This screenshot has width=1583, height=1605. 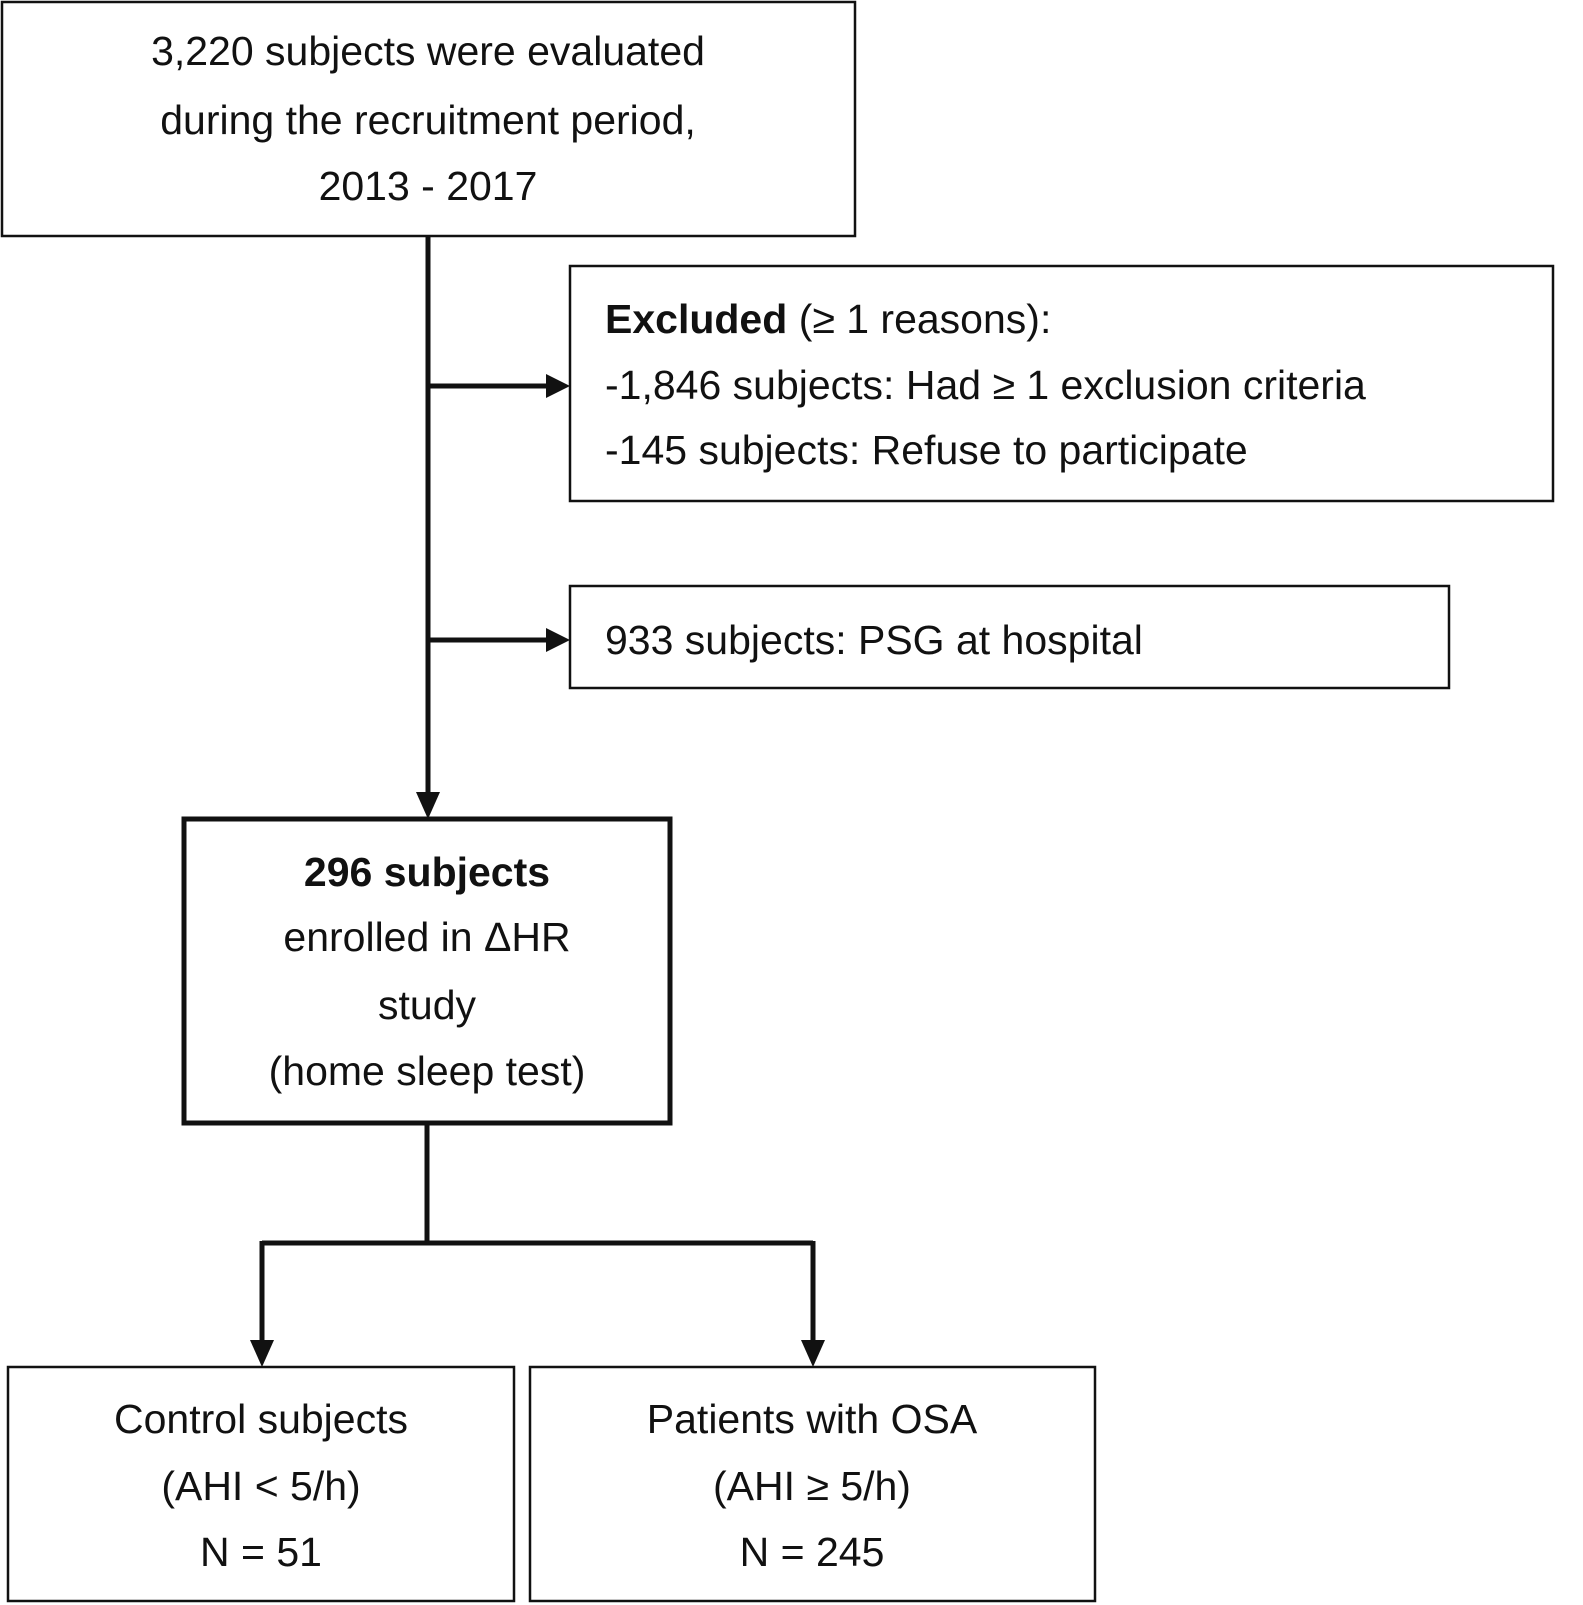 What do you see at coordinates (427, 971) in the screenshot?
I see `enrolled-box` at bounding box center [427, 971].